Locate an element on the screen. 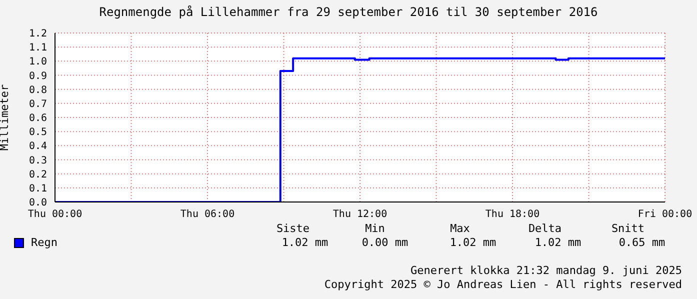 The width and height of the screenshot is (697, 299). y-tick-label: 0.2 is located at coordinates (37, 174).